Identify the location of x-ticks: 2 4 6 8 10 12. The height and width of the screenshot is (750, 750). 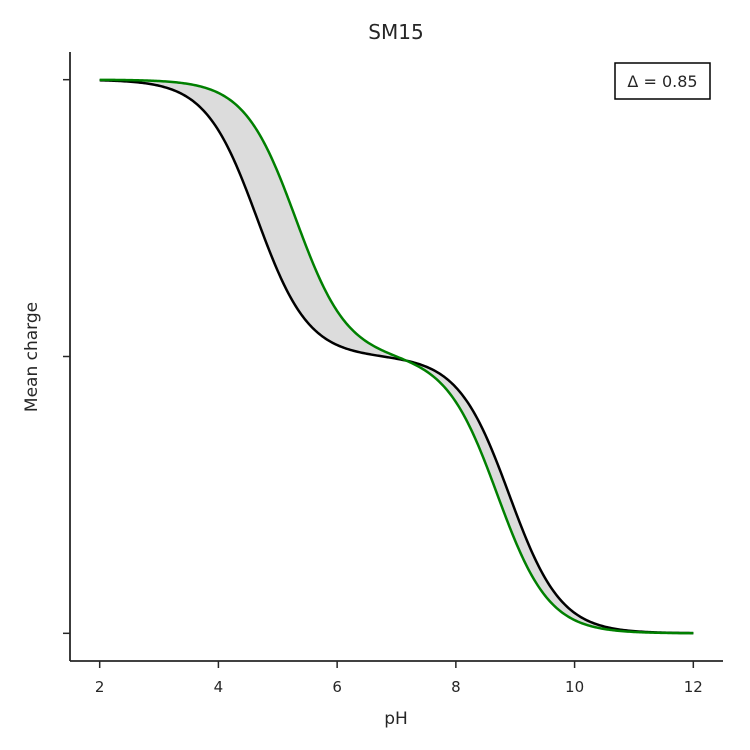
(399, 678).